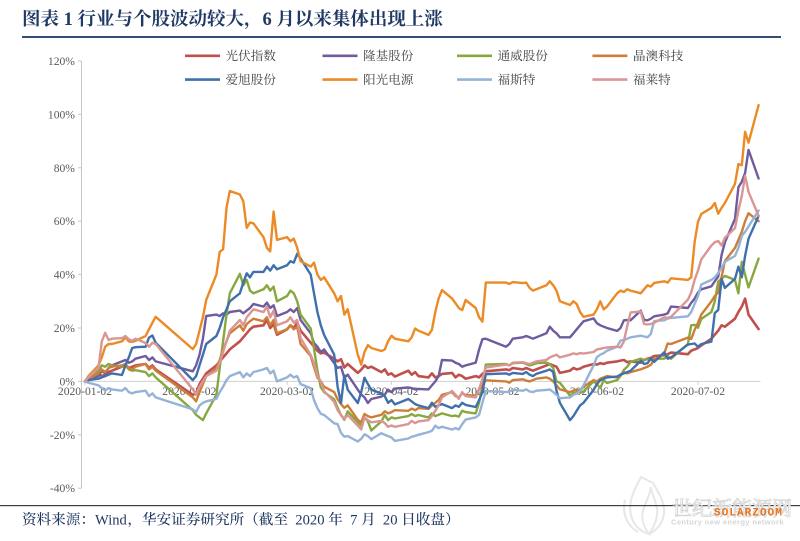 The width and height of the screenshot is (800, 541). What do you see at coordinates (390, 520) in the screenshot?
I see `svg-text: 20` at bounding box center [390, 520].